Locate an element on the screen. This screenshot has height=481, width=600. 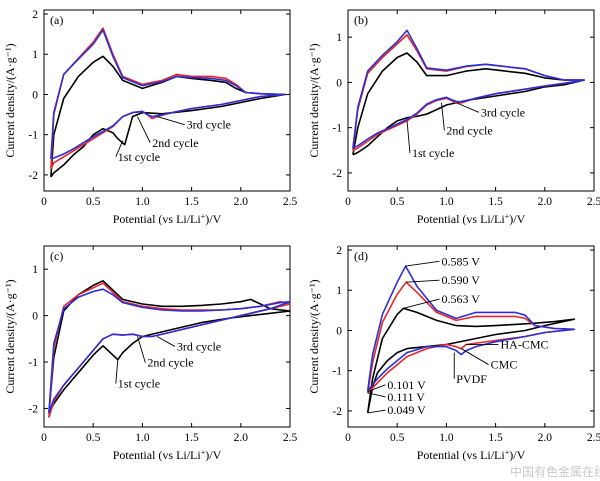
panel-label: (d) is located at coordinates (361, 256).